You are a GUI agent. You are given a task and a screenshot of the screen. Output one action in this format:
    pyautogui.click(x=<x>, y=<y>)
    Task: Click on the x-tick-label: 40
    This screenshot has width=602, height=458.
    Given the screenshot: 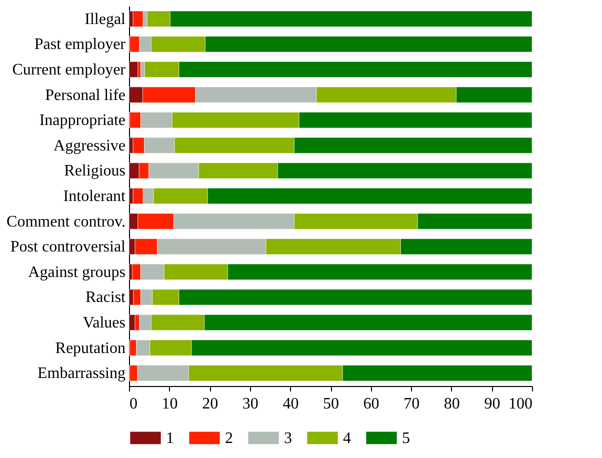 What is the action you would take?
    pyautogui.click(x=290, y=404)
    